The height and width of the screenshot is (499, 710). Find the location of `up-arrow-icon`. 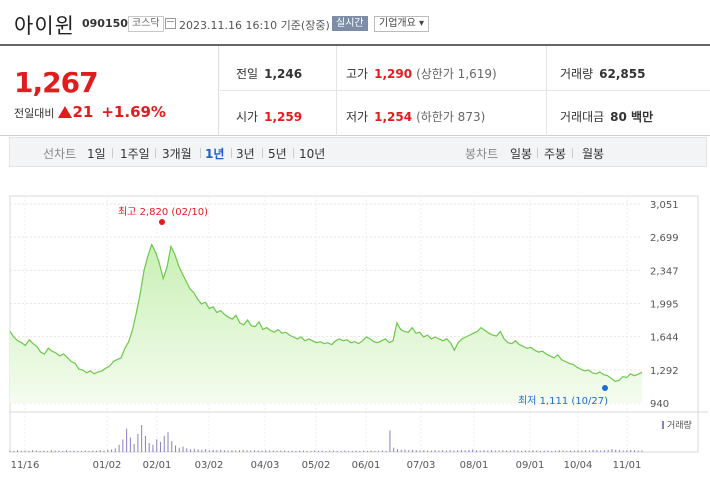

up-arrow-icon is located at coordinates (65, 112).